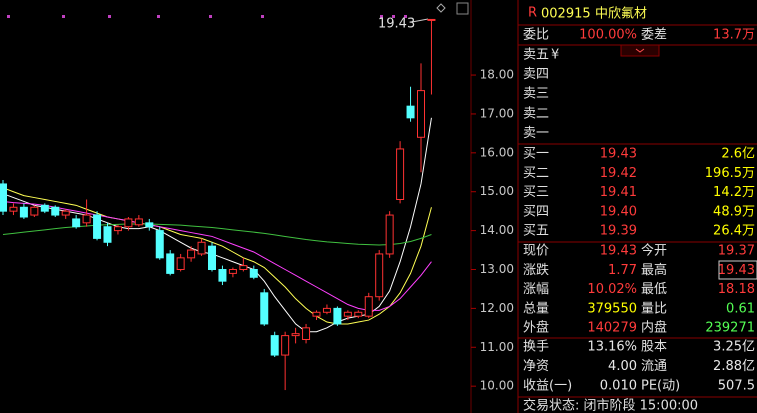 The width and height of the screenshot is (757, 413). I want to click on y-tick-label: 12.00, so click(497, 308).